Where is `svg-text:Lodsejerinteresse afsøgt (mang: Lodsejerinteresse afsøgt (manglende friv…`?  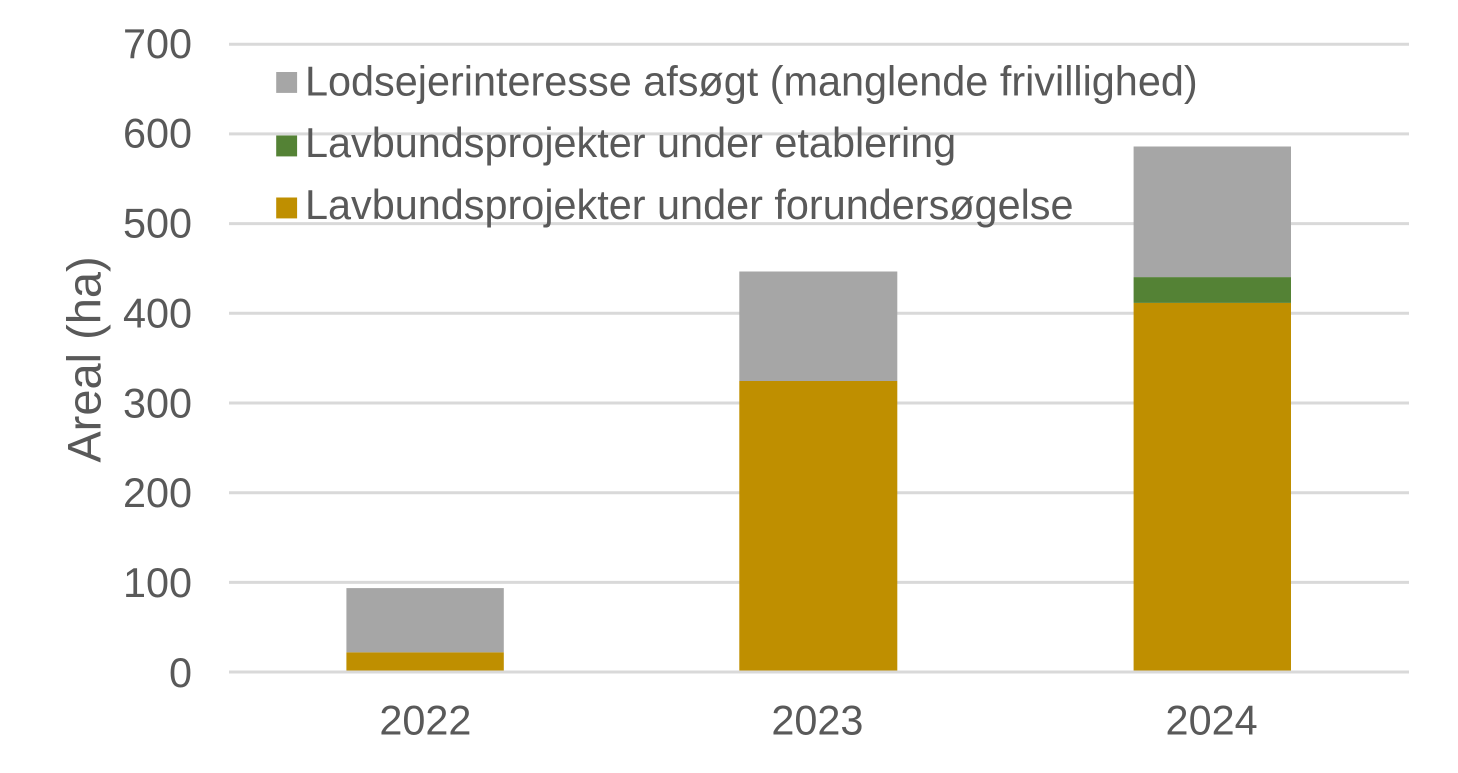
svg-text:Lodsejerinteresse afsøgt (mang: Lodsejerinteresse afsøgt (manglende friv… is located at coordinates (751, 81).